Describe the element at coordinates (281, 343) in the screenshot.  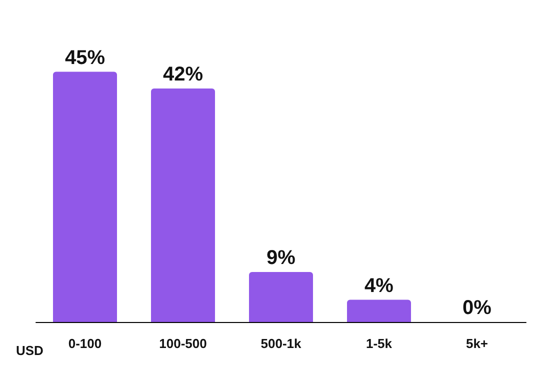
I see `x-tick-label: 500-1k` at that location.